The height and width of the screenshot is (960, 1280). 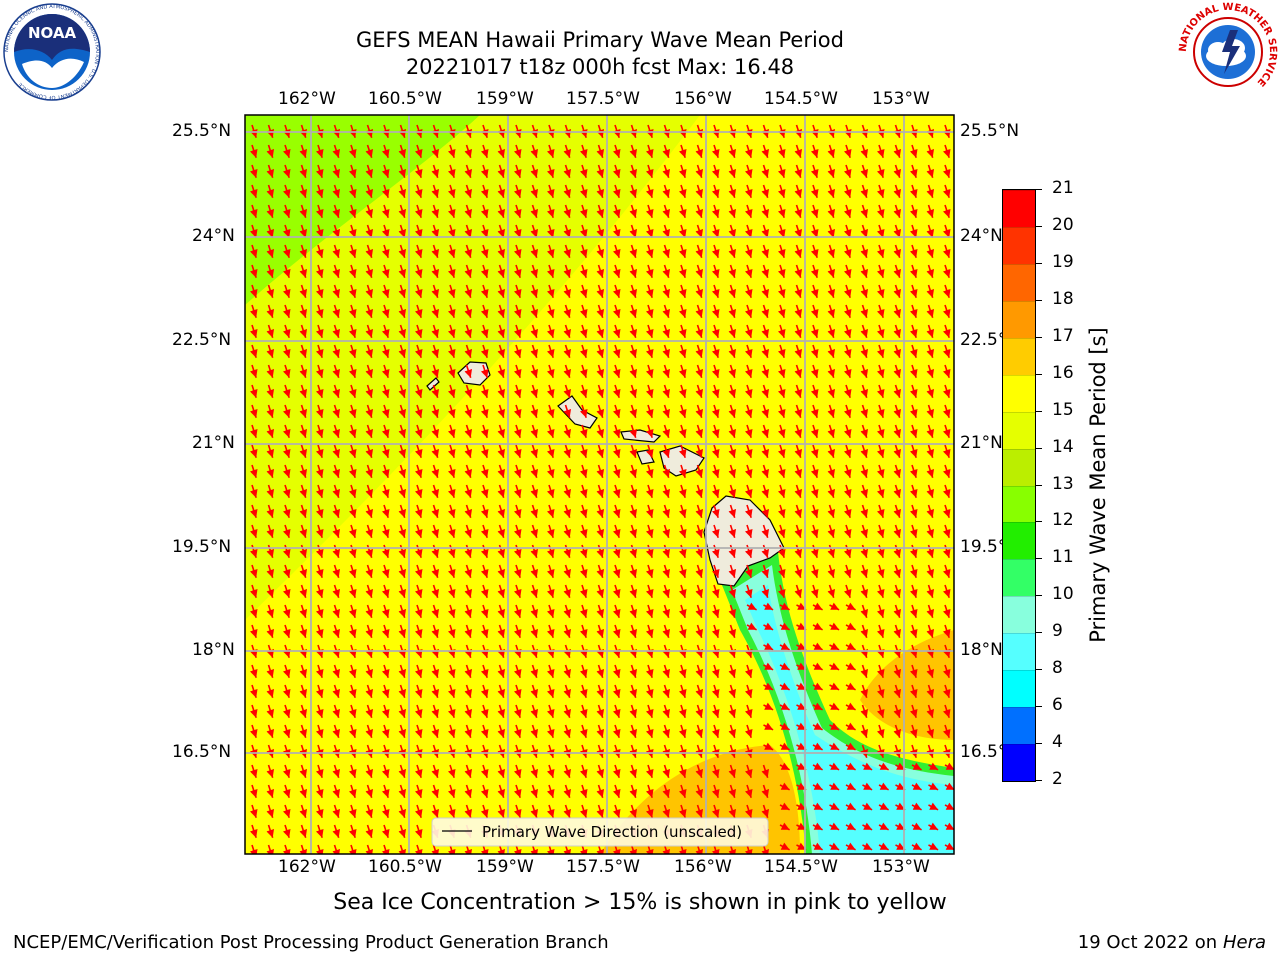 What do you see at coordinates (1244, 942) in the screenshot?
I see `machine-name: Hera` at bounding box center [1244, 942].